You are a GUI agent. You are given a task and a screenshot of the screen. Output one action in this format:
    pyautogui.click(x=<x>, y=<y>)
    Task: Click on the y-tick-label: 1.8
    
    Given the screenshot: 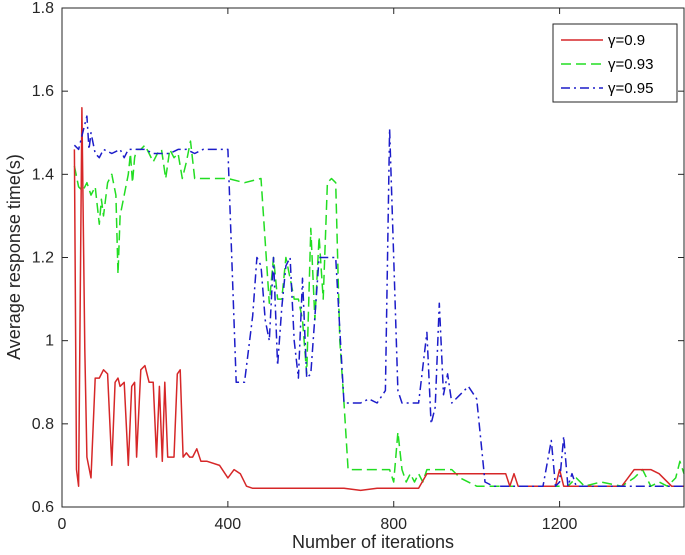 What is the action you would take?
    pyautogui.click(x=43, y=8)
    